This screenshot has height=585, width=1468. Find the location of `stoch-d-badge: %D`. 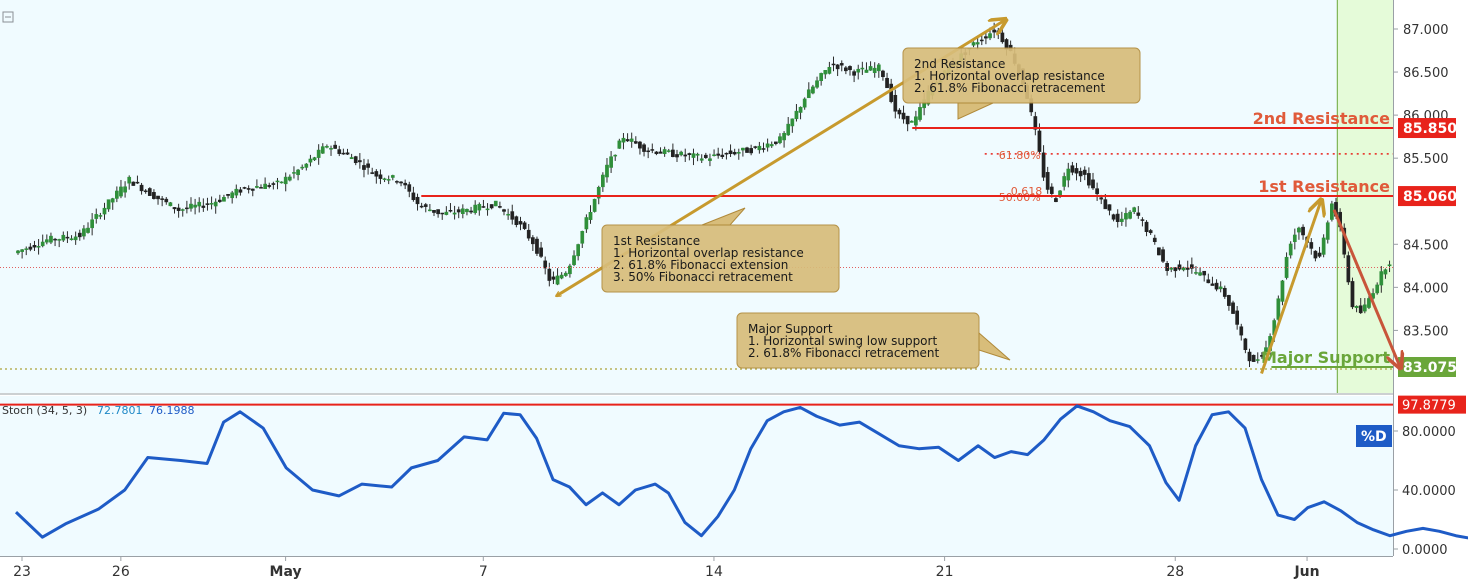

stoch-d-badge: %D is located at coordinates (1374, 436).